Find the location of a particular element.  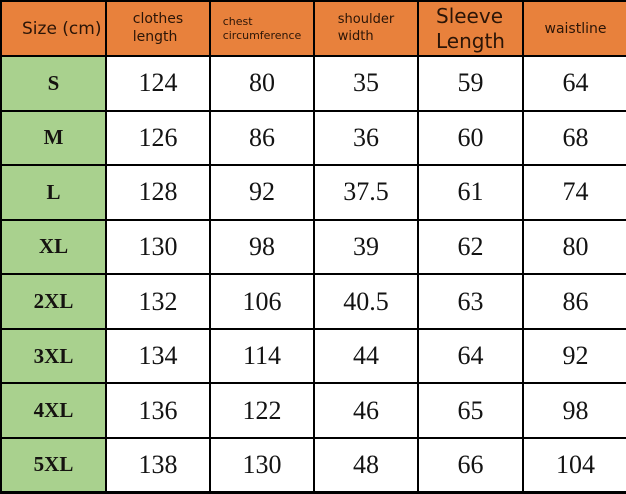

value-cell: 63 is located at coordinates (470, 301).